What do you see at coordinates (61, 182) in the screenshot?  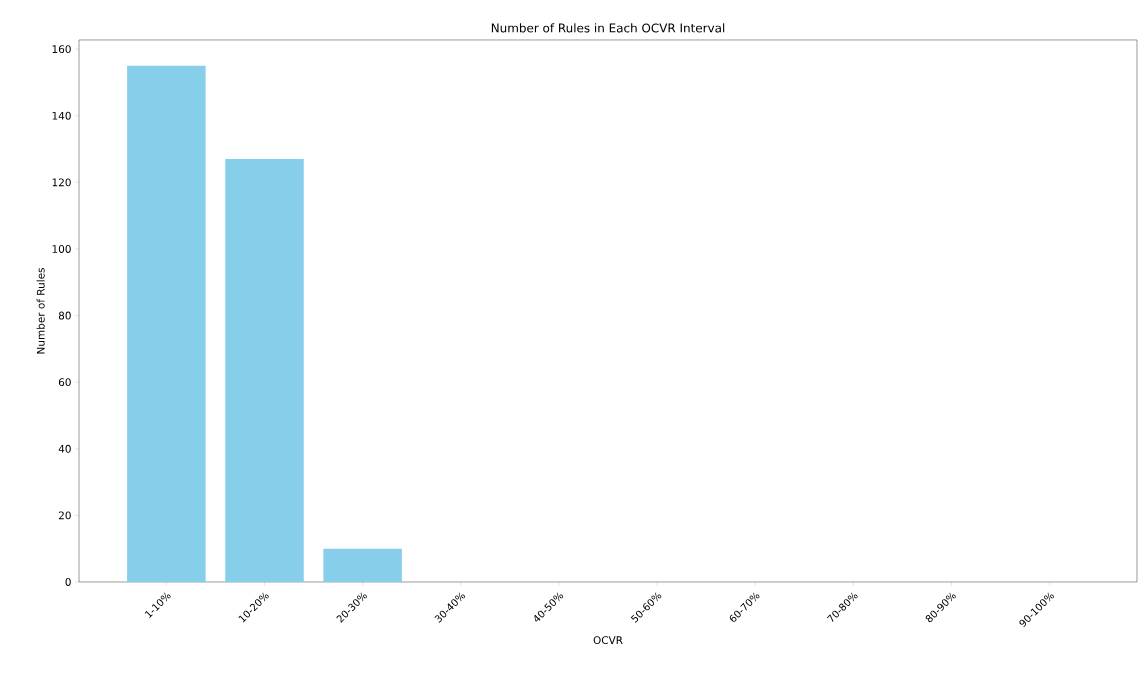 I see `y-tick-label: 120` at bounding box center [61, 182].